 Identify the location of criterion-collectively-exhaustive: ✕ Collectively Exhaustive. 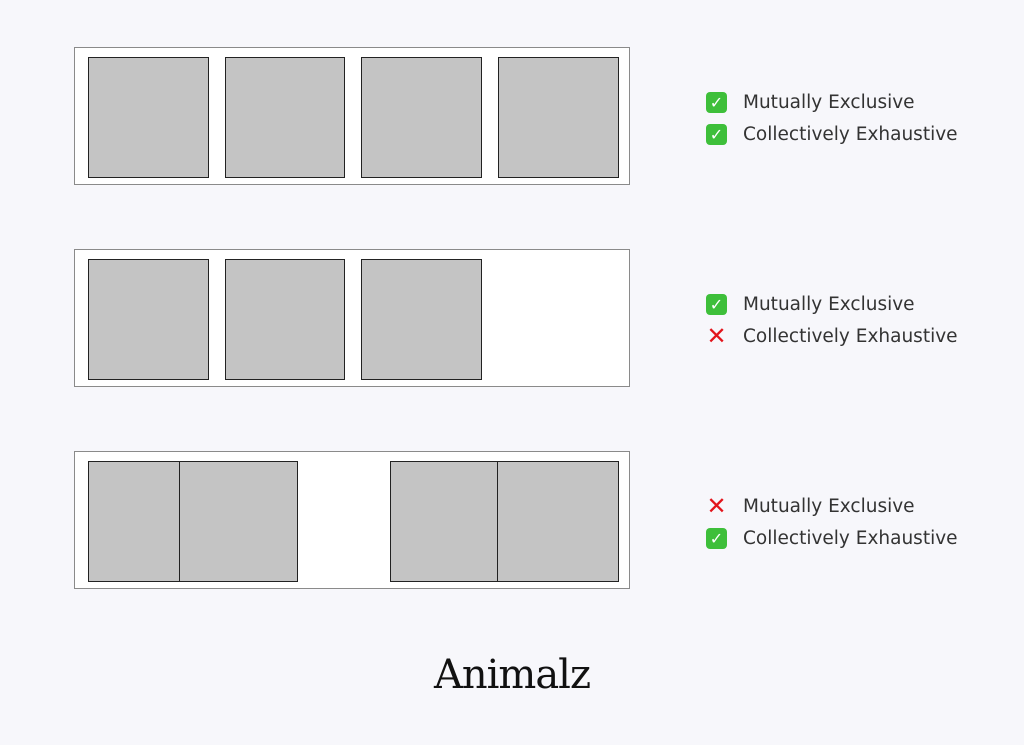
(832, 336).